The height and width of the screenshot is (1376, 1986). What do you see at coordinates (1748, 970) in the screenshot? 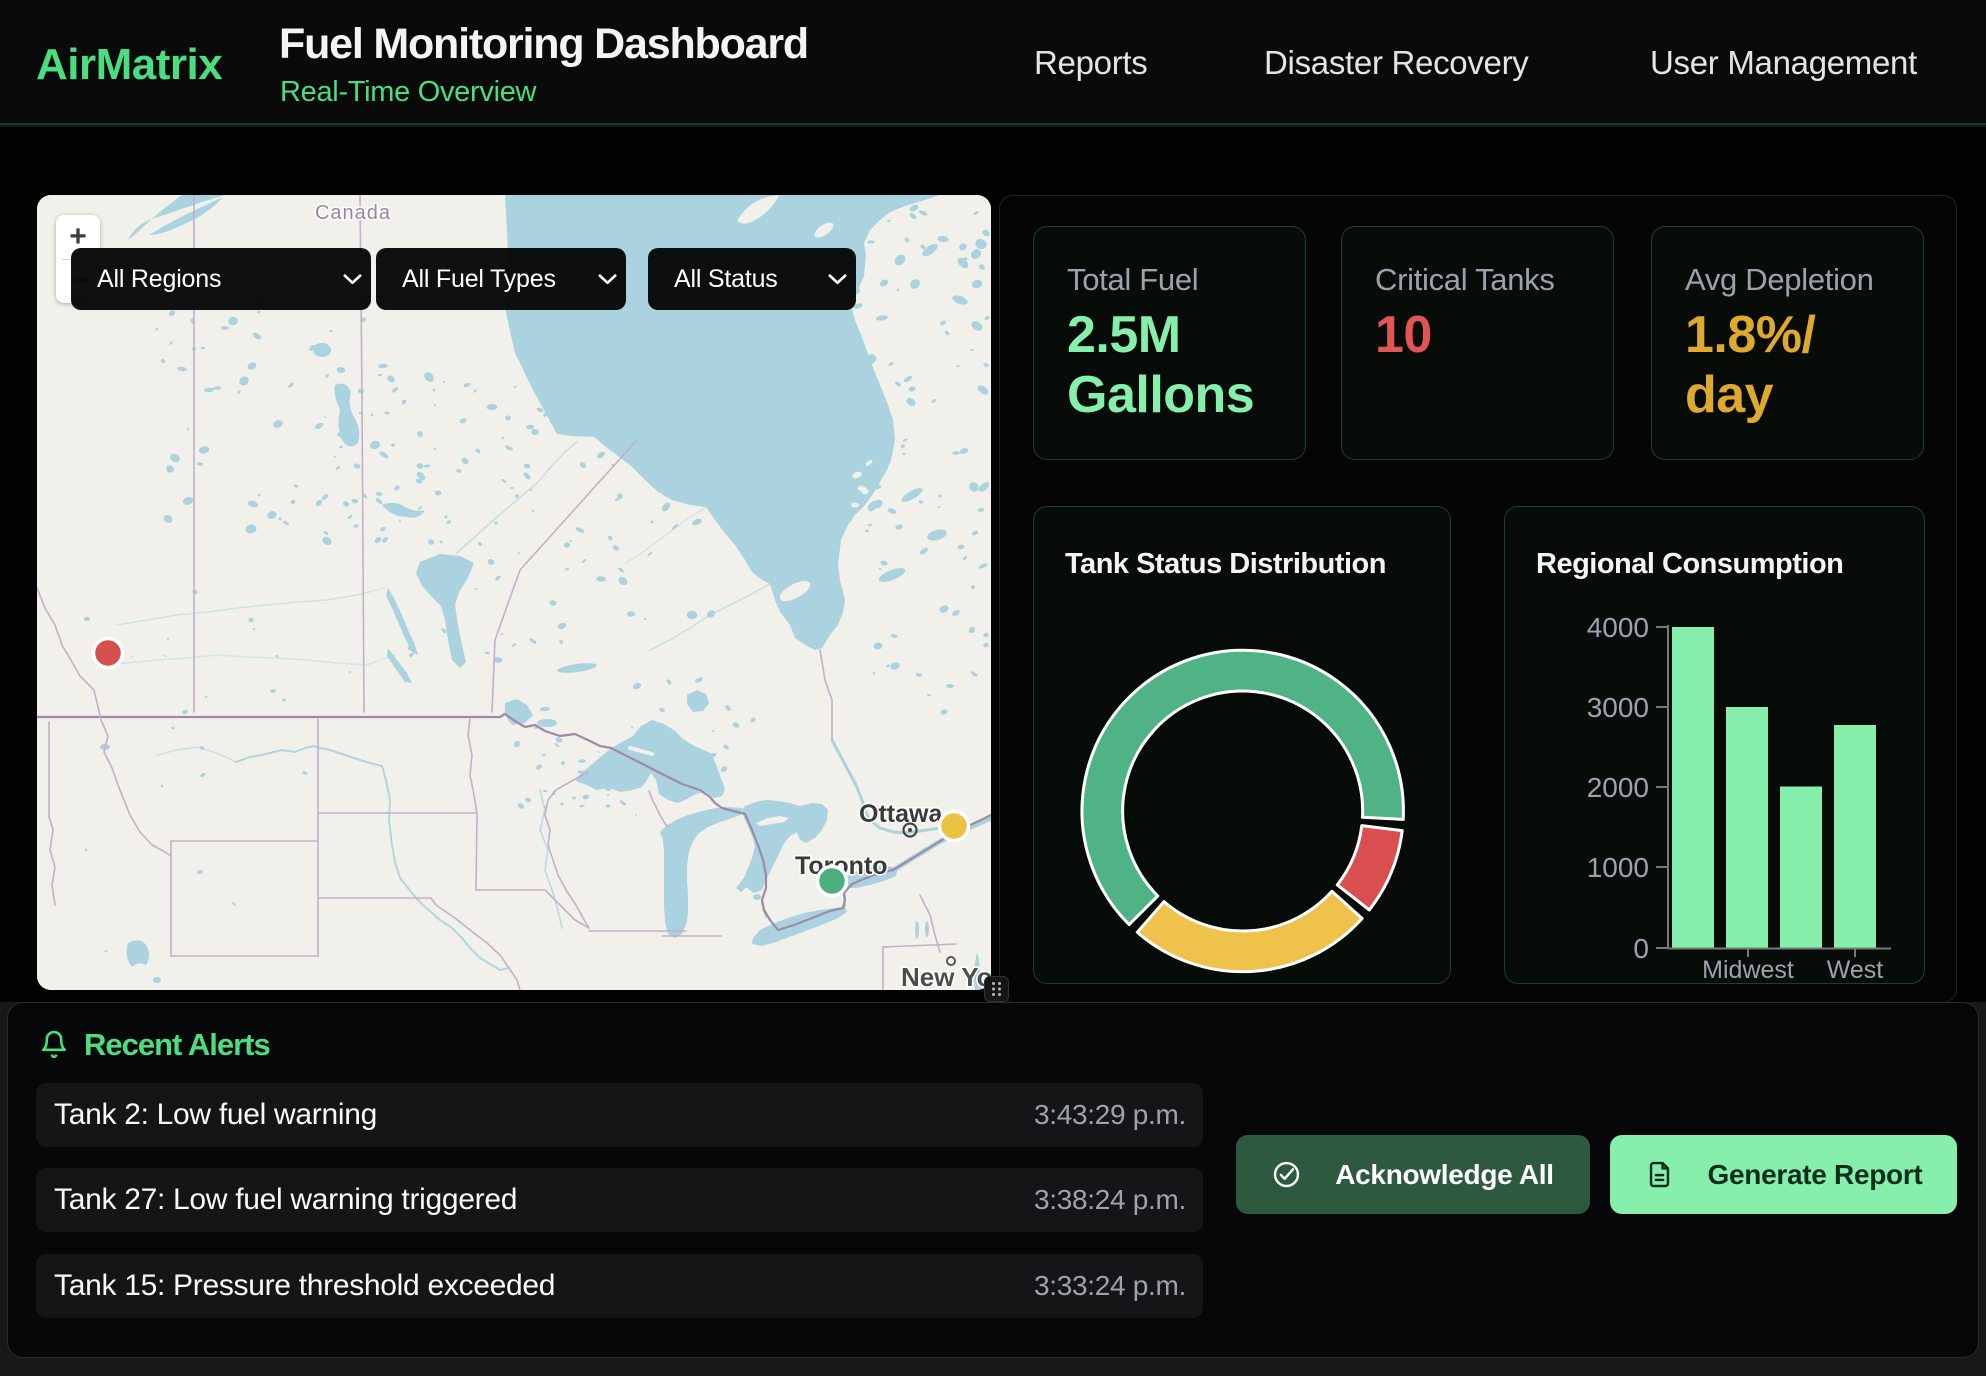
I see `svg-text: Midwest` at bounding box center [1748, 970].